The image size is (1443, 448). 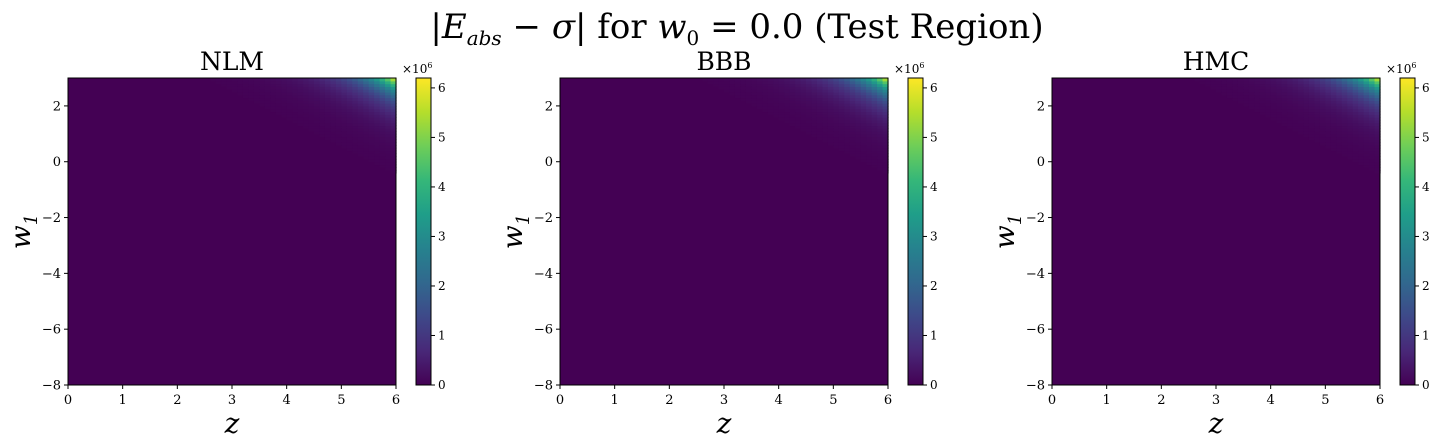 I want to click on y-tick-label: −4, so click(x=1035, y=274).